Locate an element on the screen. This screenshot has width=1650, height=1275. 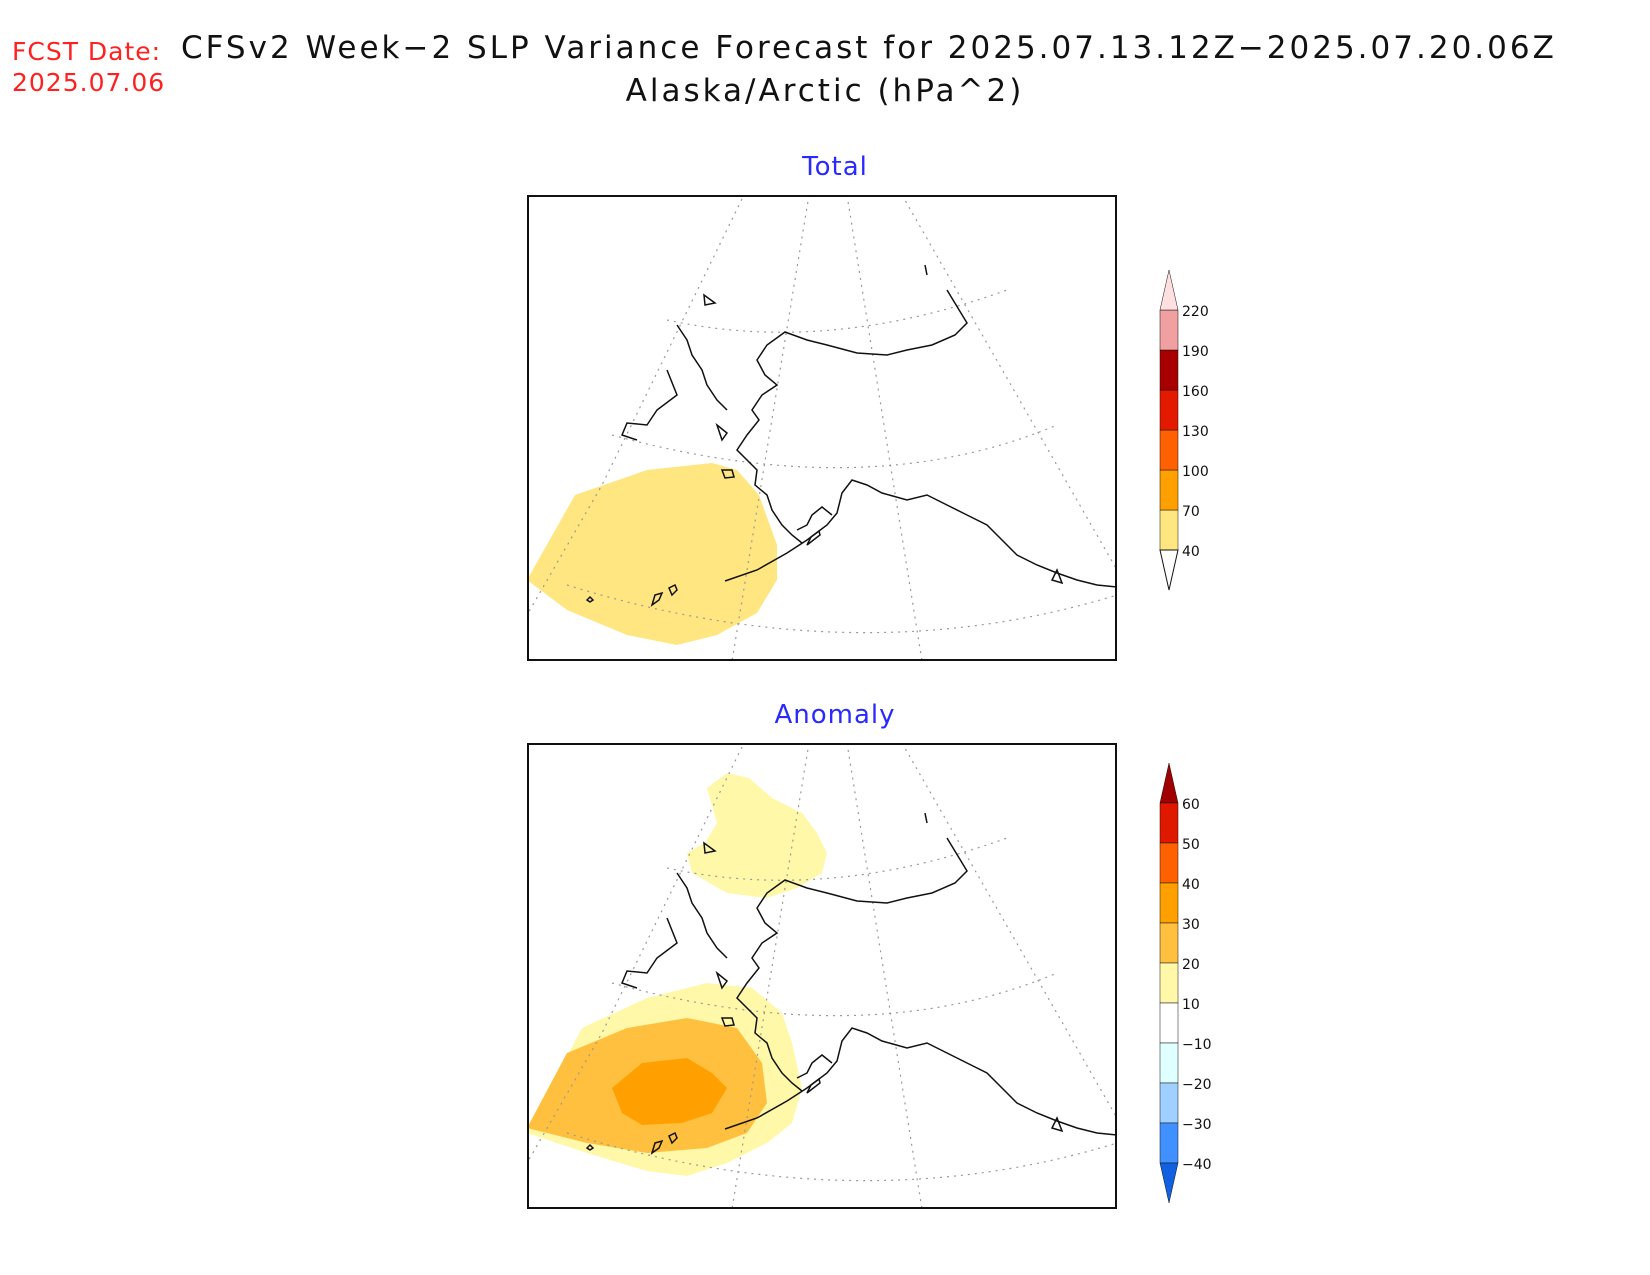
cb-total-bottom is located at coordinates (1169, 570).